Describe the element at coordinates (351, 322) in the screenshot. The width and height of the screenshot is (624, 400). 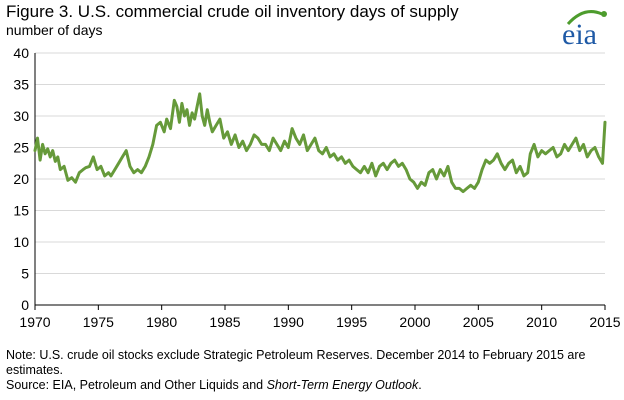
I see `x-tick-label: 1995` at that location.